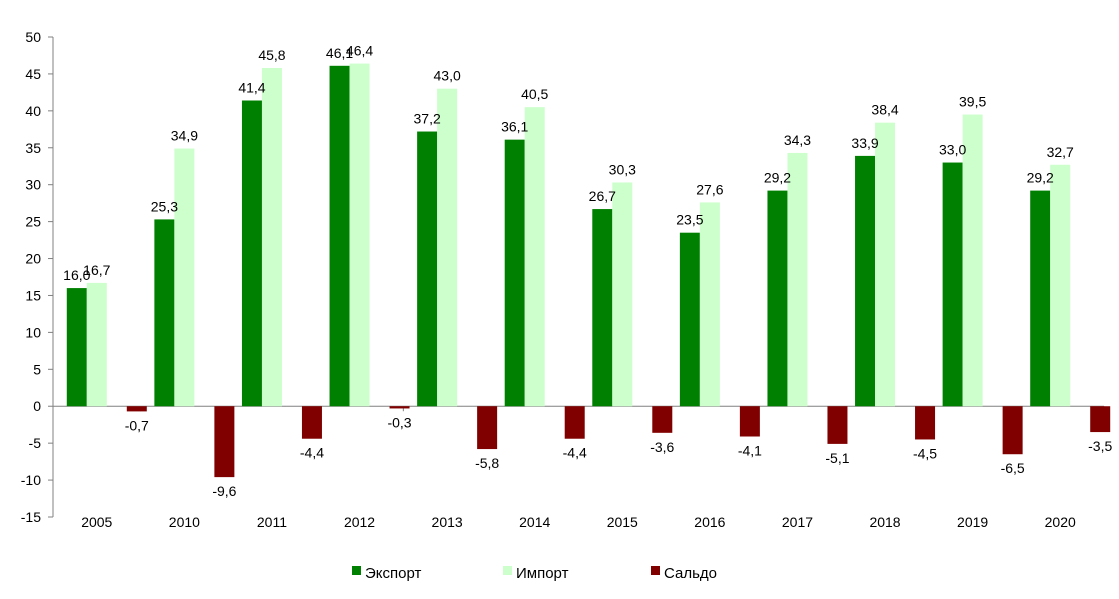 Image resolution: width=1119 pixels, height=599 pixels. I want to click on y-tick-label: -5, so click(35, 443).